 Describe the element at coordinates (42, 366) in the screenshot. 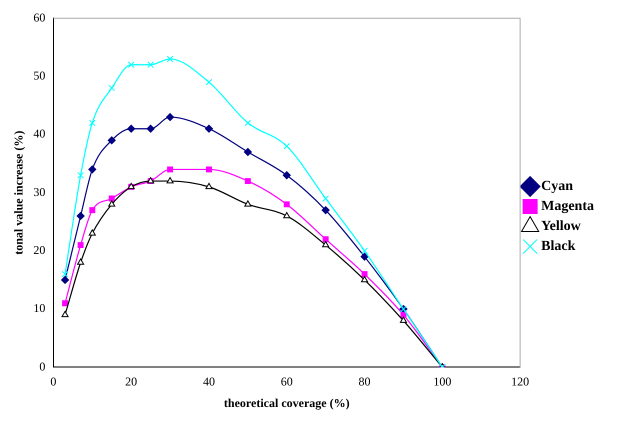

I see `y-tick-label: 0` at that location.